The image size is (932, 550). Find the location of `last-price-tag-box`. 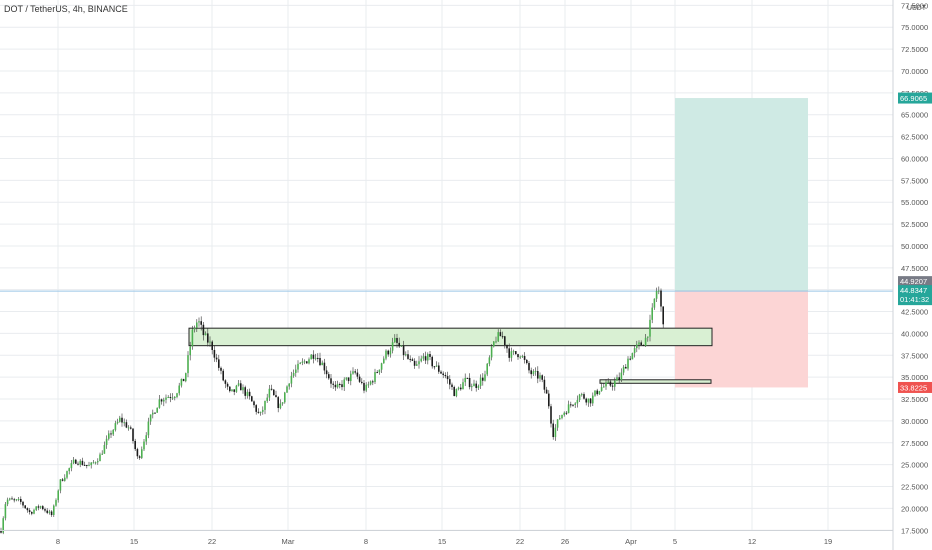

last-price-tag-box is located at coordinates (915, 295).